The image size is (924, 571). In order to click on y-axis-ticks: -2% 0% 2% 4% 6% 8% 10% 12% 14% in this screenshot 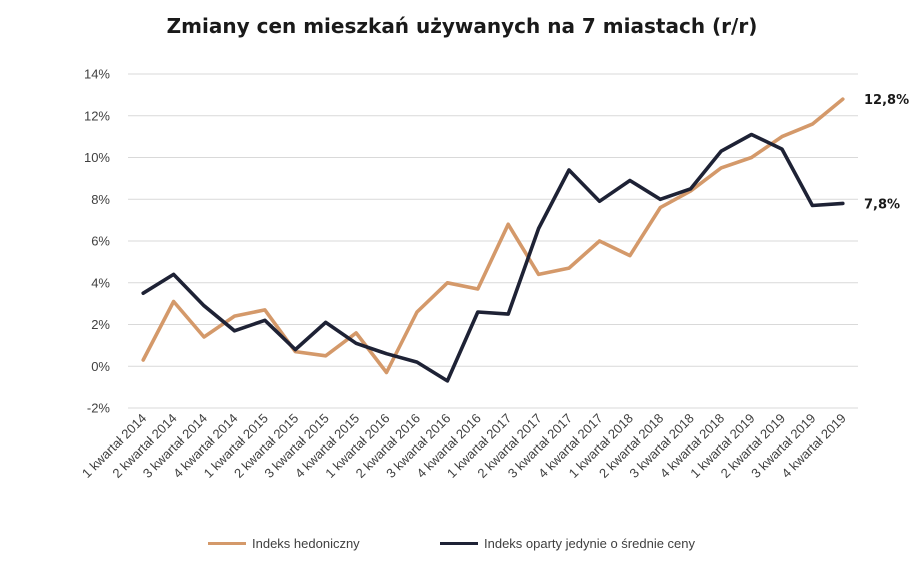, I will do `click(97, 241)`.